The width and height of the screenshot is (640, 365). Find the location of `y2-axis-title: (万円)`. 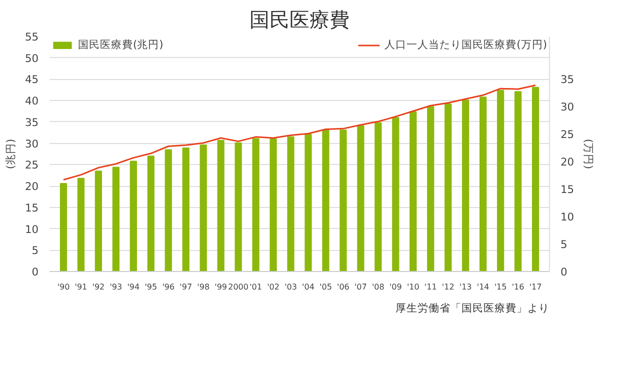

y2-axis-title: (万円) is located at coordinates (589, 154).